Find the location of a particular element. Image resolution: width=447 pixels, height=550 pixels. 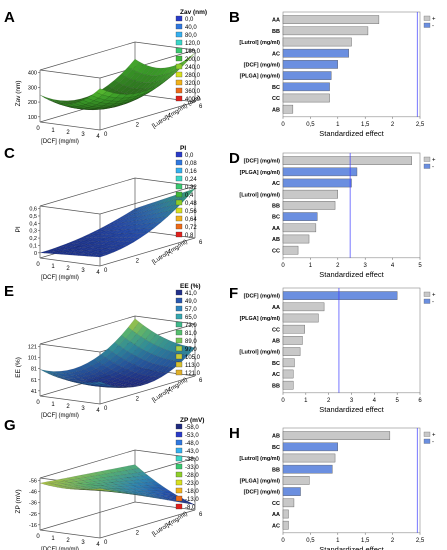

z-tick-label: 100 is located at coordinates (32, 118).